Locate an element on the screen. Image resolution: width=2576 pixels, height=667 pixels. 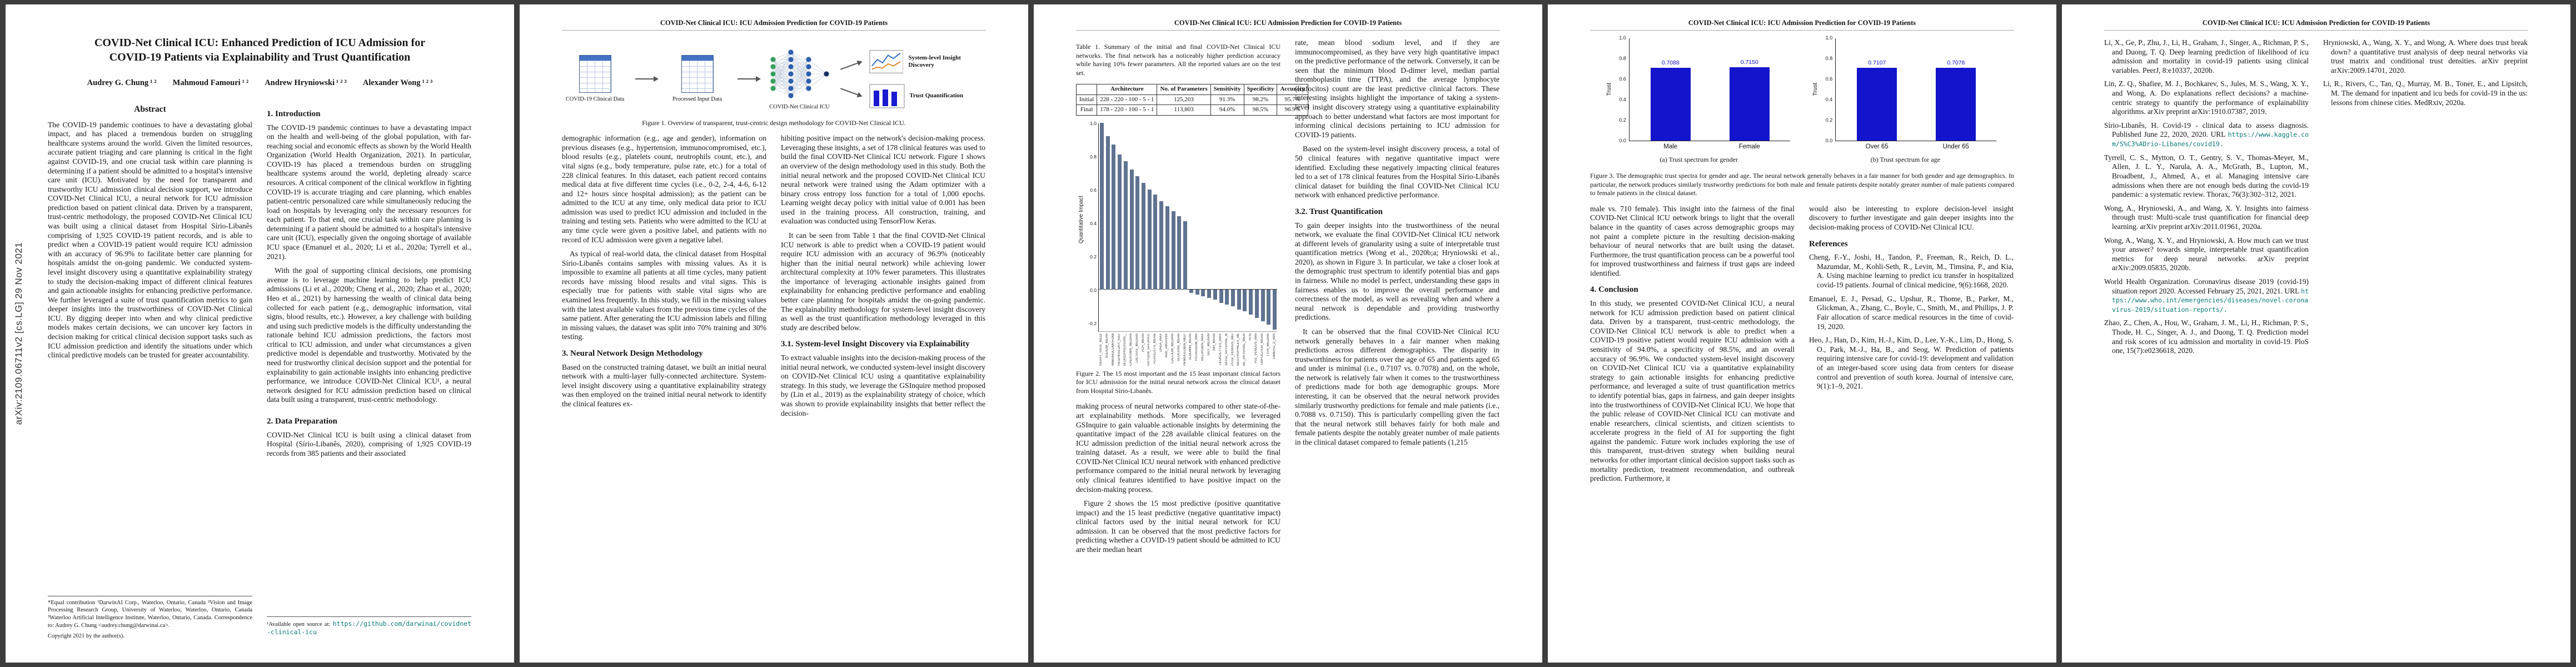
figure3-y-tick-label: 0.0 is located at coordinates (1622, 140).